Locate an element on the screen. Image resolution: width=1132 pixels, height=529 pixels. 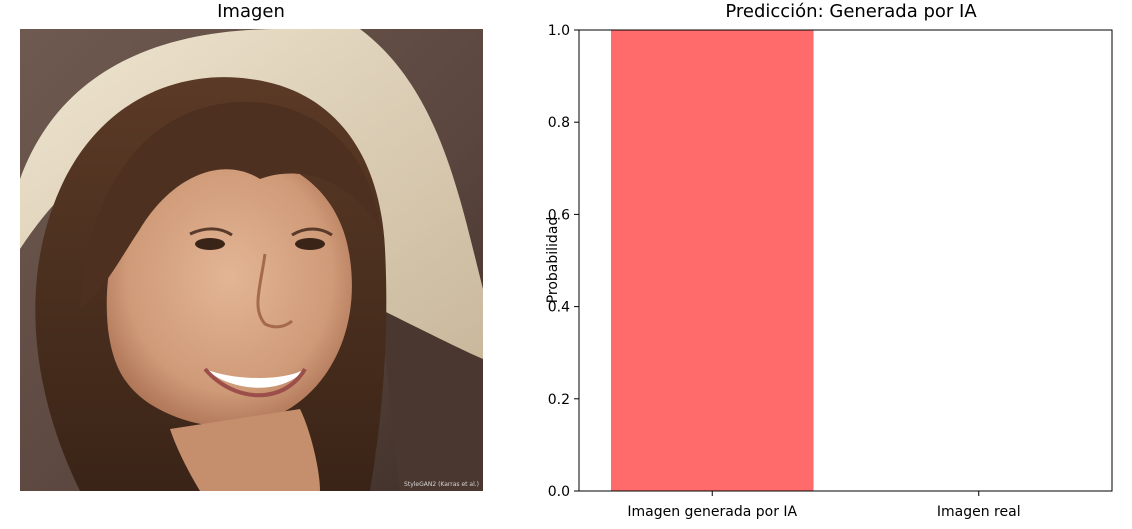
y-tick-label-2: 0.4 is located at coordinates (559, 308).